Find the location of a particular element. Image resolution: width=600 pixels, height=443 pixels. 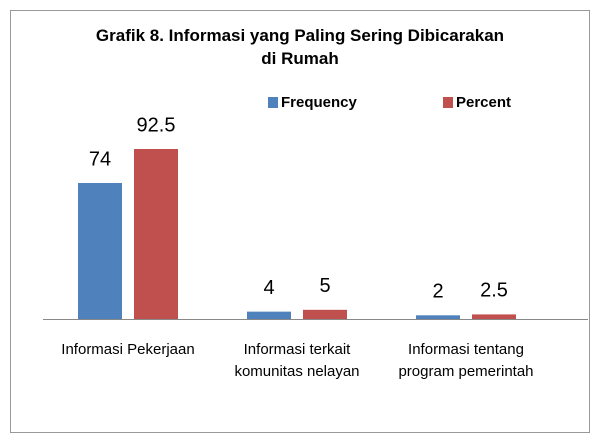

value-label: 74 is located at coordinates (100, 159).